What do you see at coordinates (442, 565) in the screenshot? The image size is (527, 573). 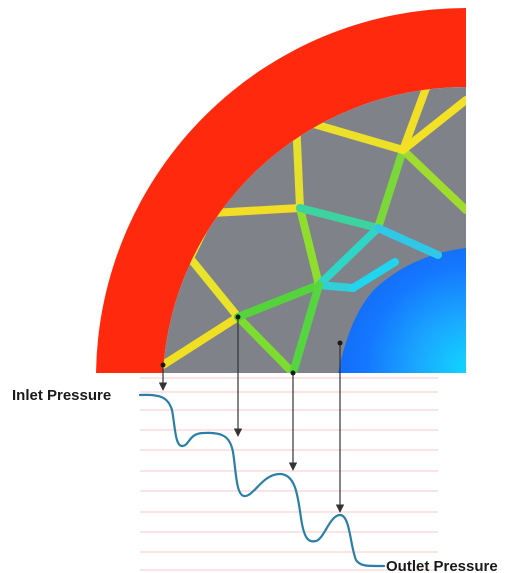 I see `outlet-pressure-label: Outlet Pressure` at bounding box center [442, 565].